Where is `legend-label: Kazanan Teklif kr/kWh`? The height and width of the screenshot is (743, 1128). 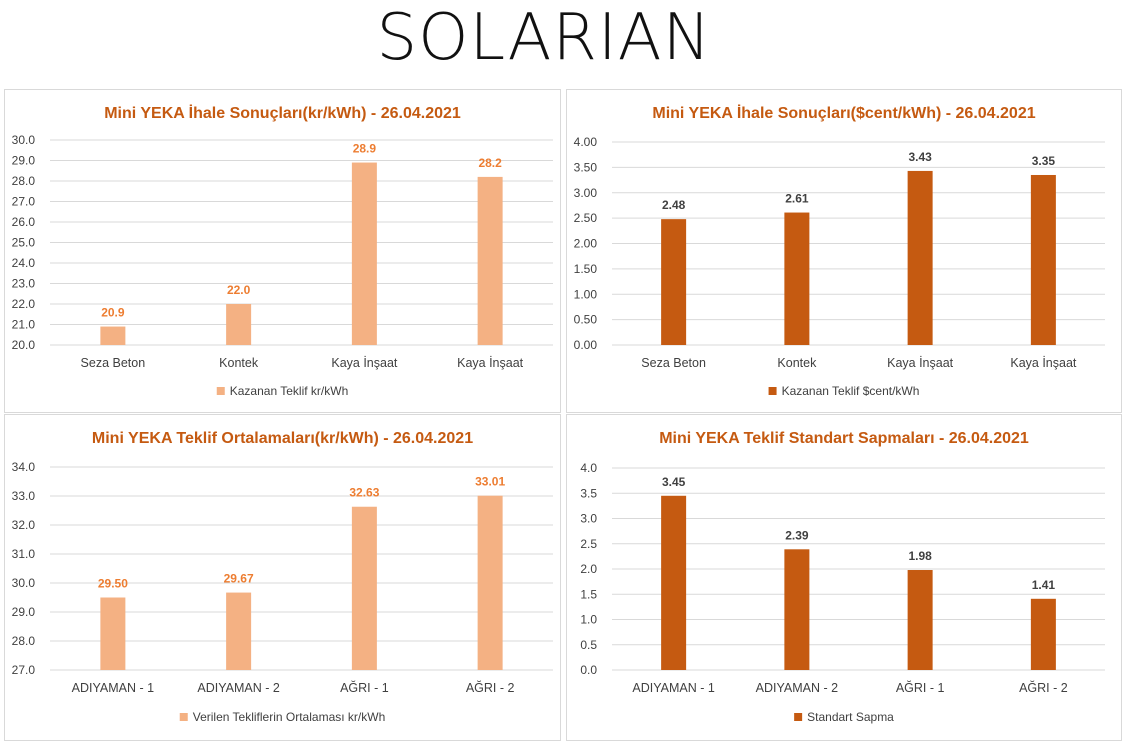
legend-label: Kazanan Teklif kr/kWh is located at coordinates (289, 391).